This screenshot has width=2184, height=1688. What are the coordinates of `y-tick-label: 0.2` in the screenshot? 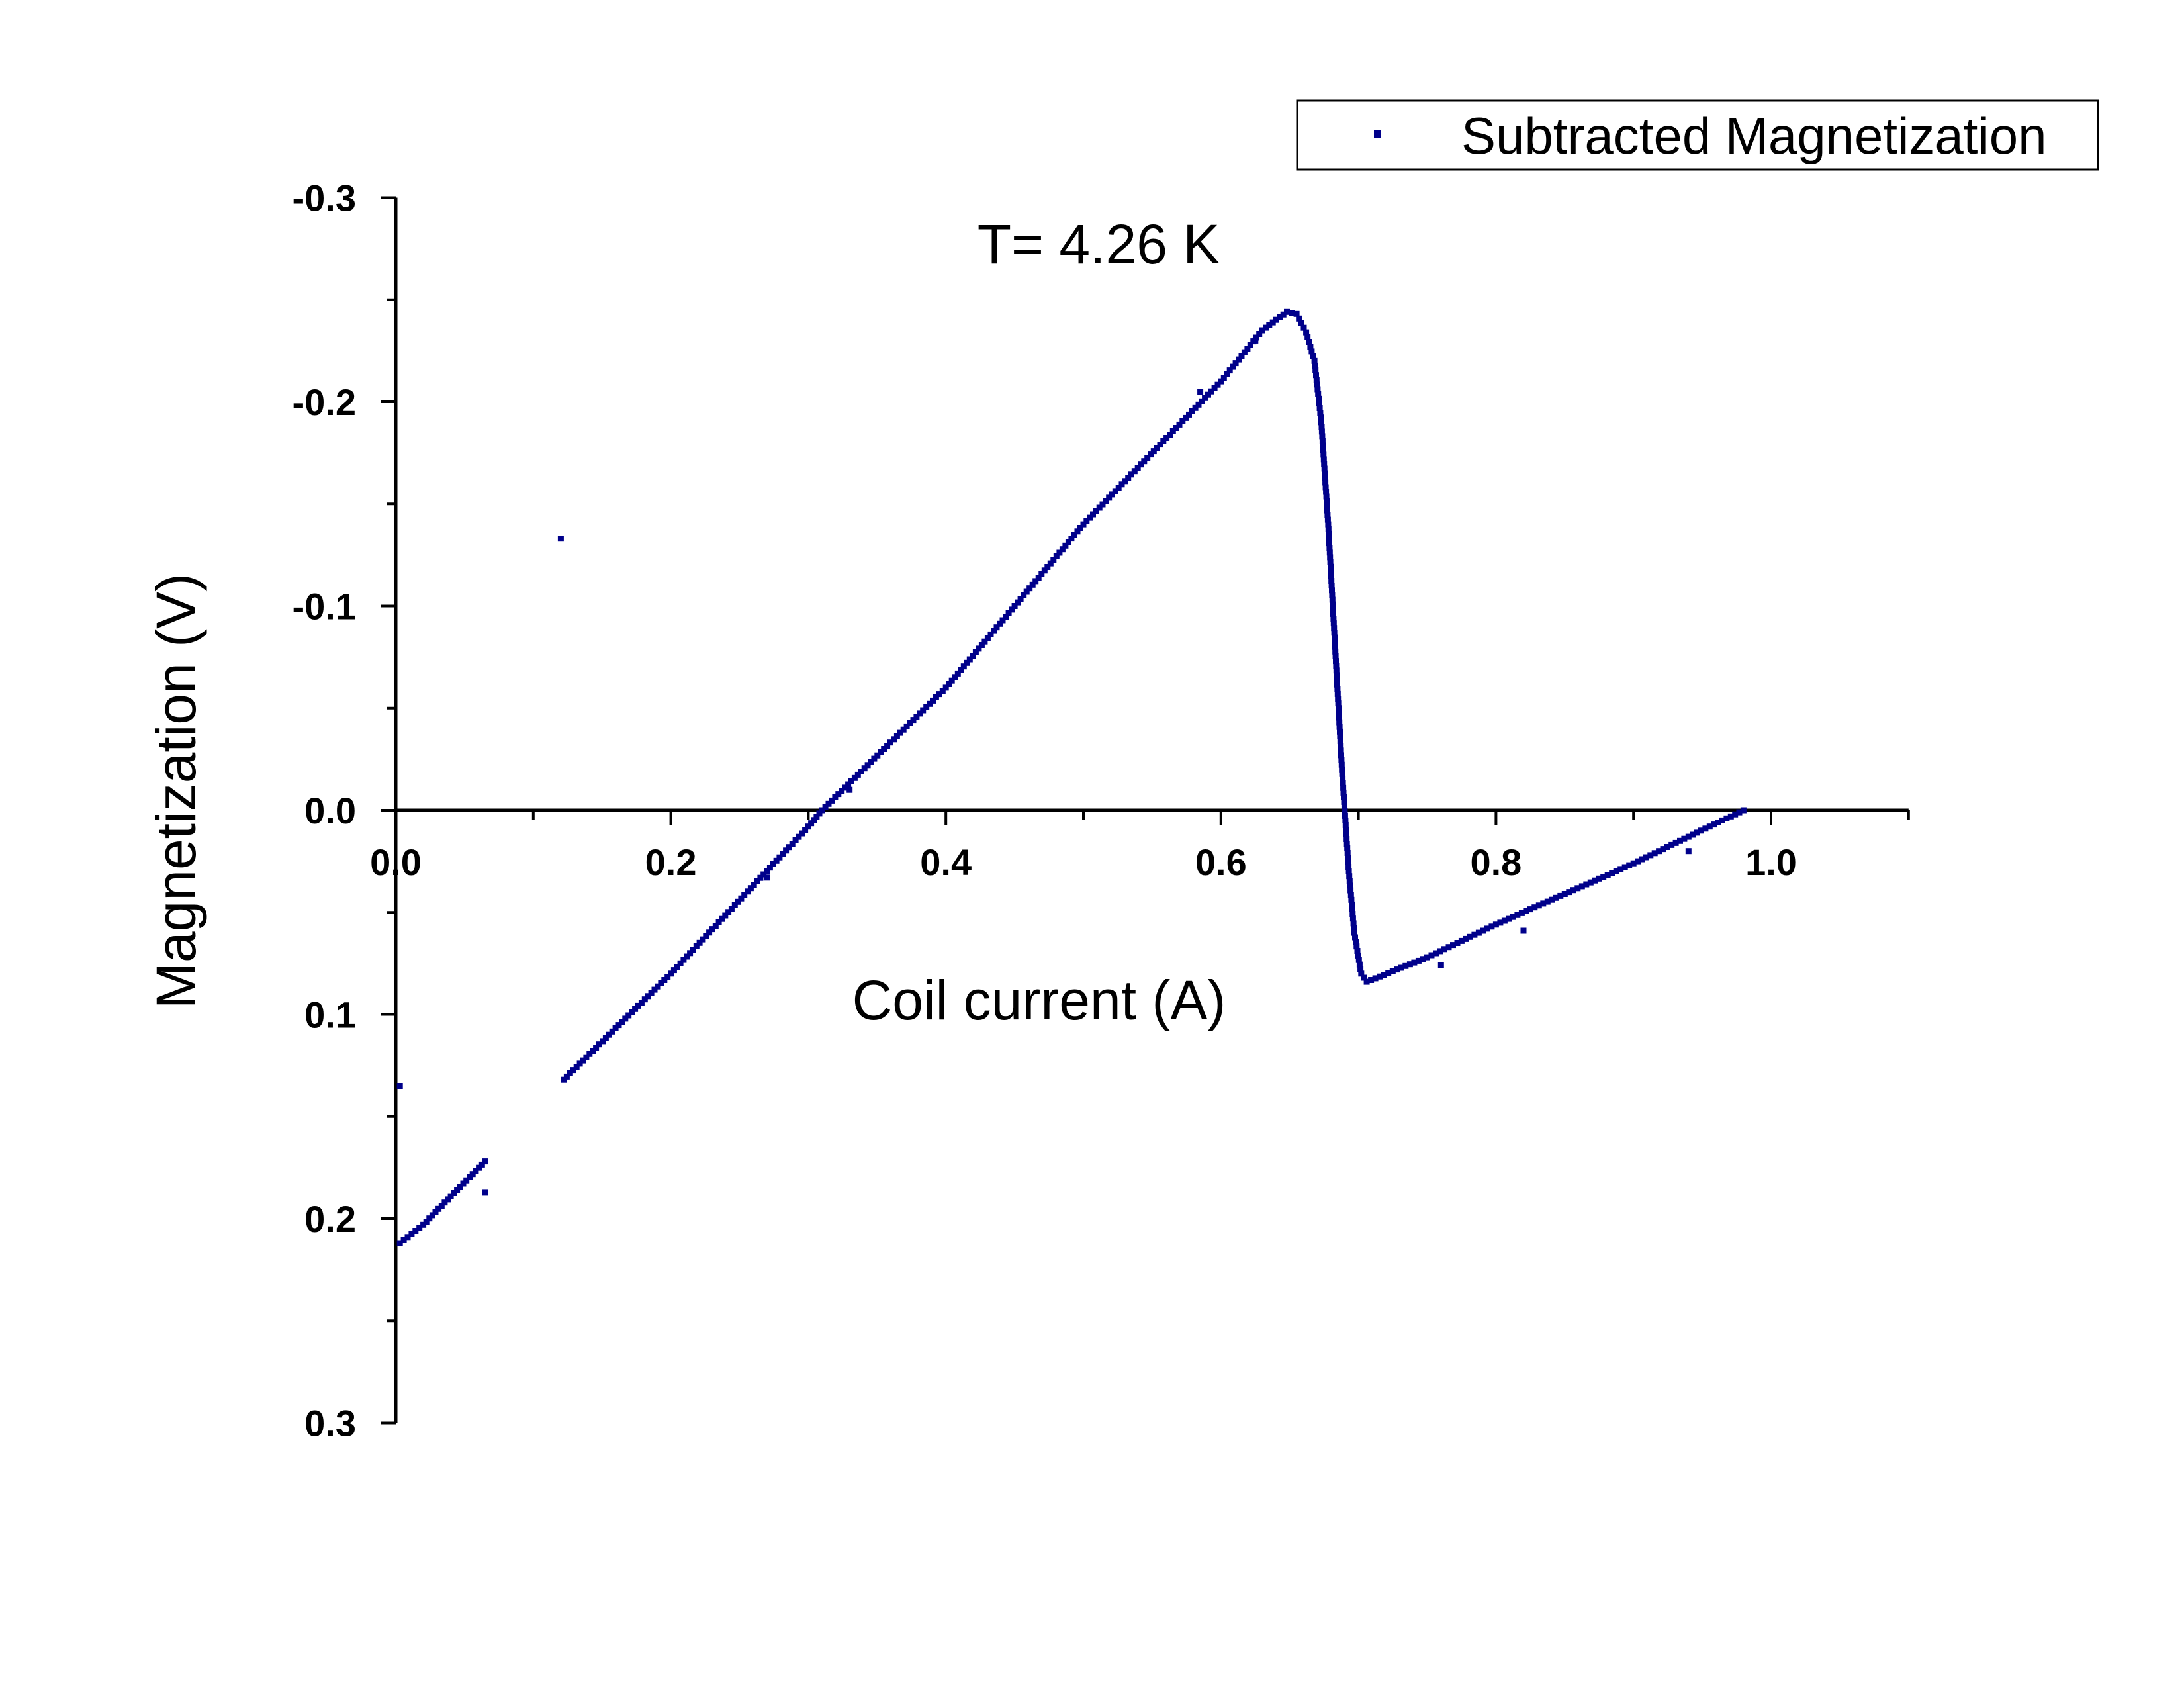 It's located at (330, 1219).